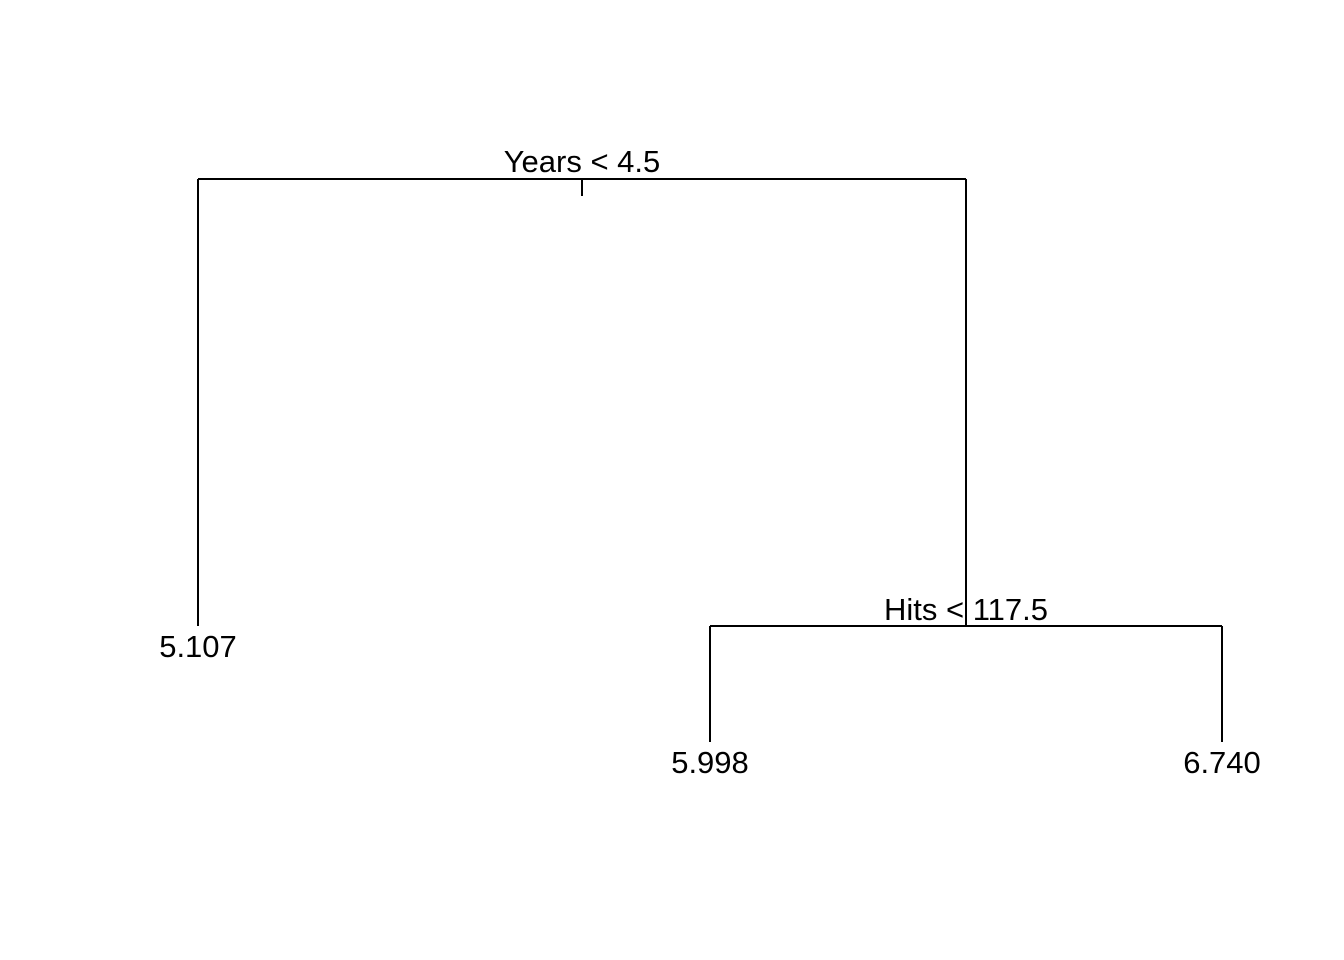 Image resolution: width=1344 pixels, height=960 pixels. What do you see at coordinates (198, 646) in the screenshot?
I see `leaf-left-value: 5.107` at bounding box center [198, 646].